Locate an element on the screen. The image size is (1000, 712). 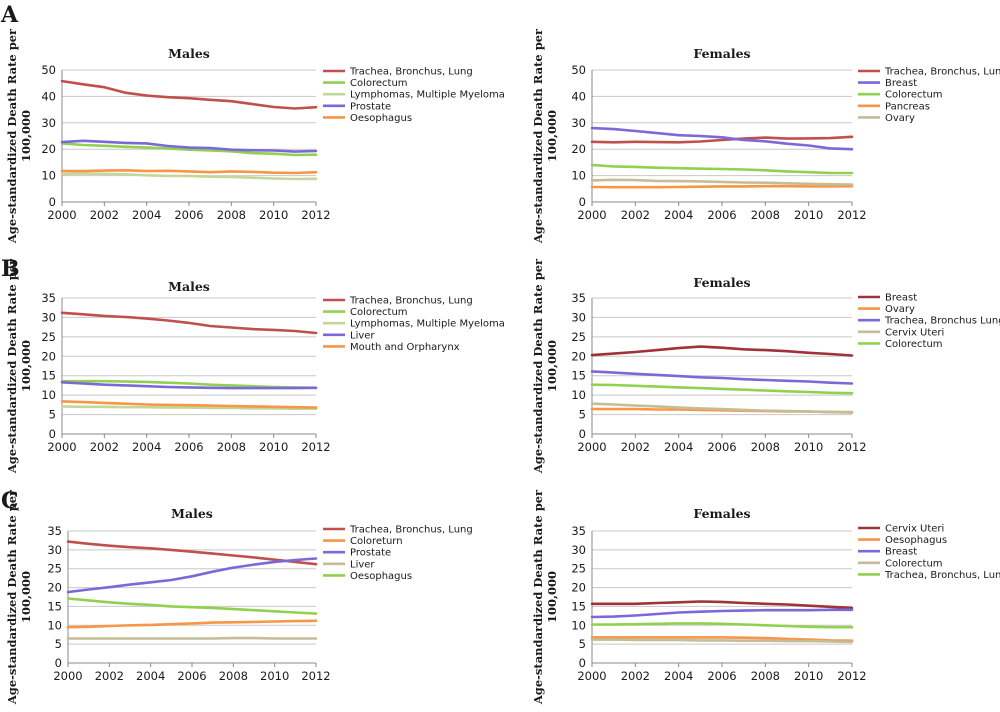
chart-title: Females is located at coordinates (721, 282).